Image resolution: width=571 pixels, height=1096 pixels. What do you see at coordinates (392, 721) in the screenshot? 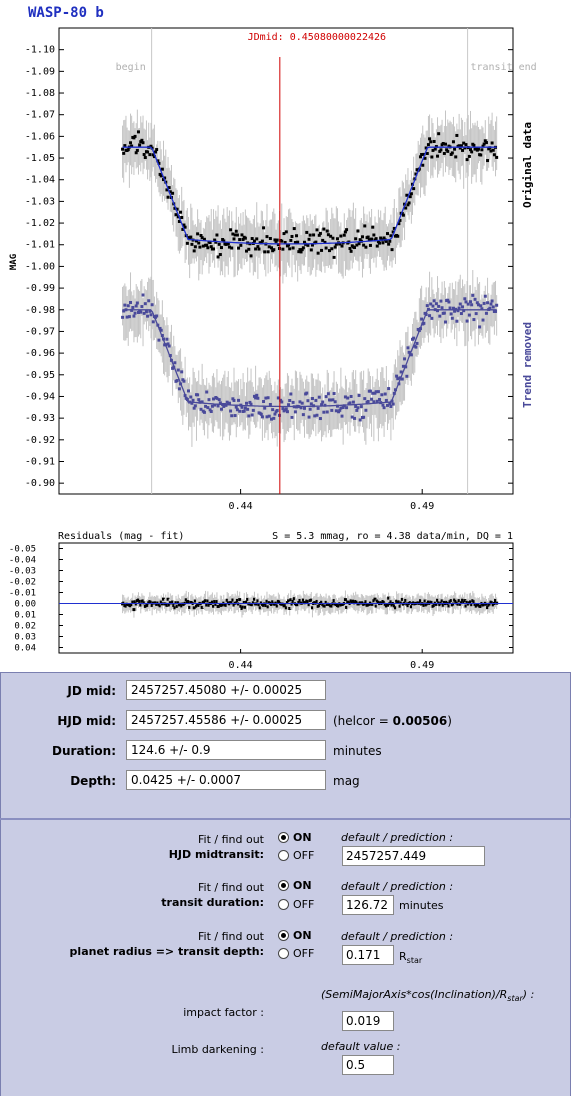
I see `helcor-note: (helcor = 0.00506)` at bounding box center [392, 721].